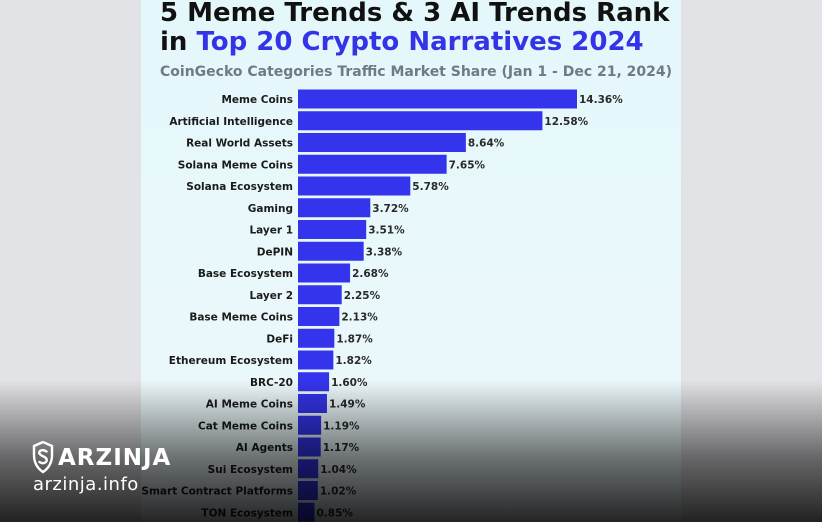 The height and width of the screenshot is (522, 822). Describe the element at coordinates (341, 426) in the screenshot. I see `value-label: 1.19%` at that location.